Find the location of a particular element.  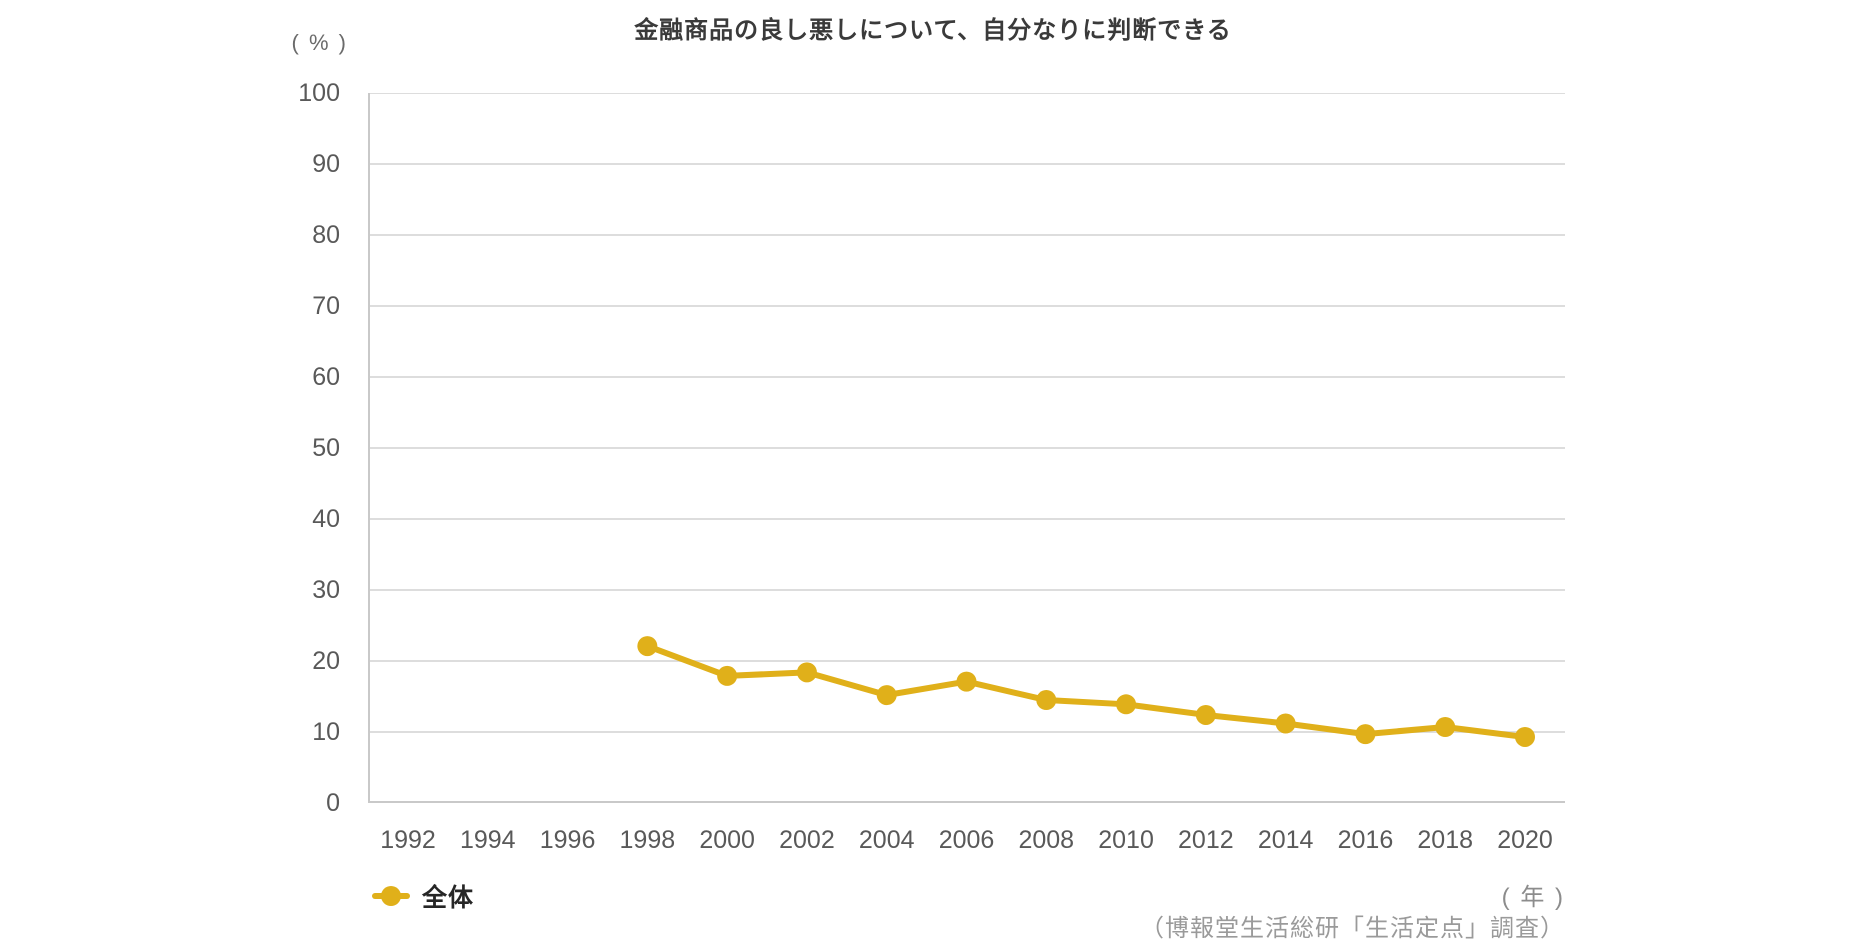

source-credit: （博報堂生活総研「生活定点」調査） is located at coordinates (1352, 927).